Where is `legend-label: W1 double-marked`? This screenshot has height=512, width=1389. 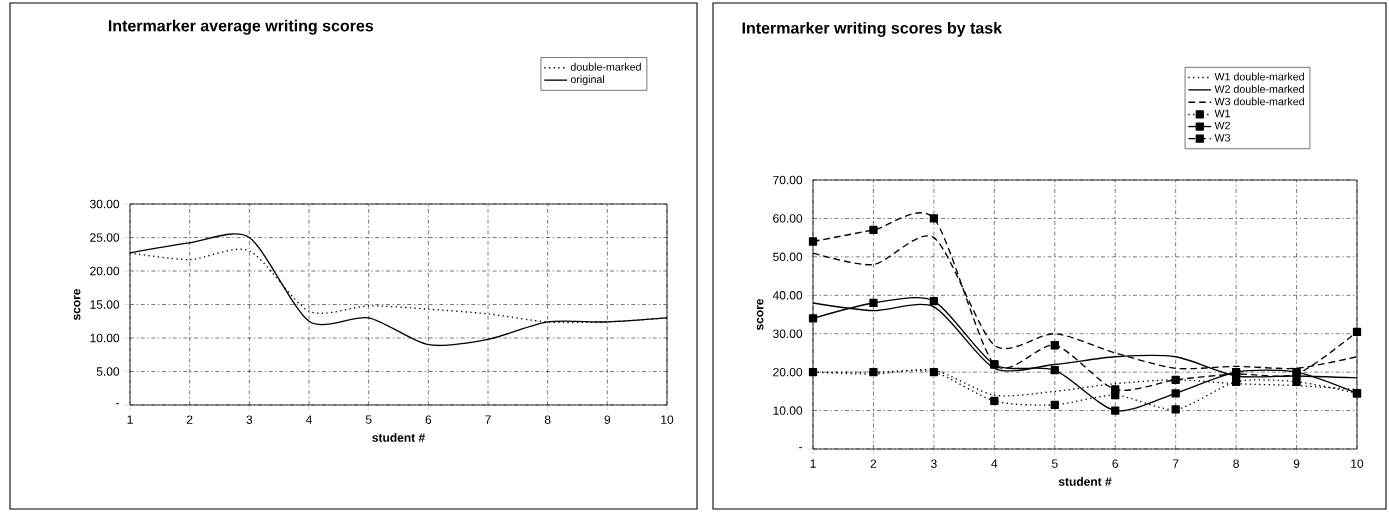 legend-label: W1 double-marked is located at coordinates (1259, 76).